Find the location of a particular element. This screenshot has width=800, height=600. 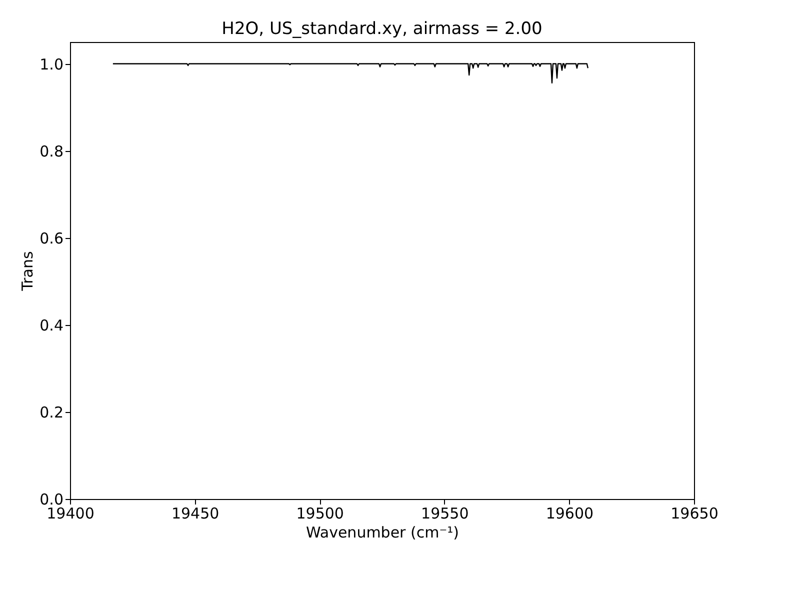

x-tick-label: 19500 is located at coordinates (320, 513).